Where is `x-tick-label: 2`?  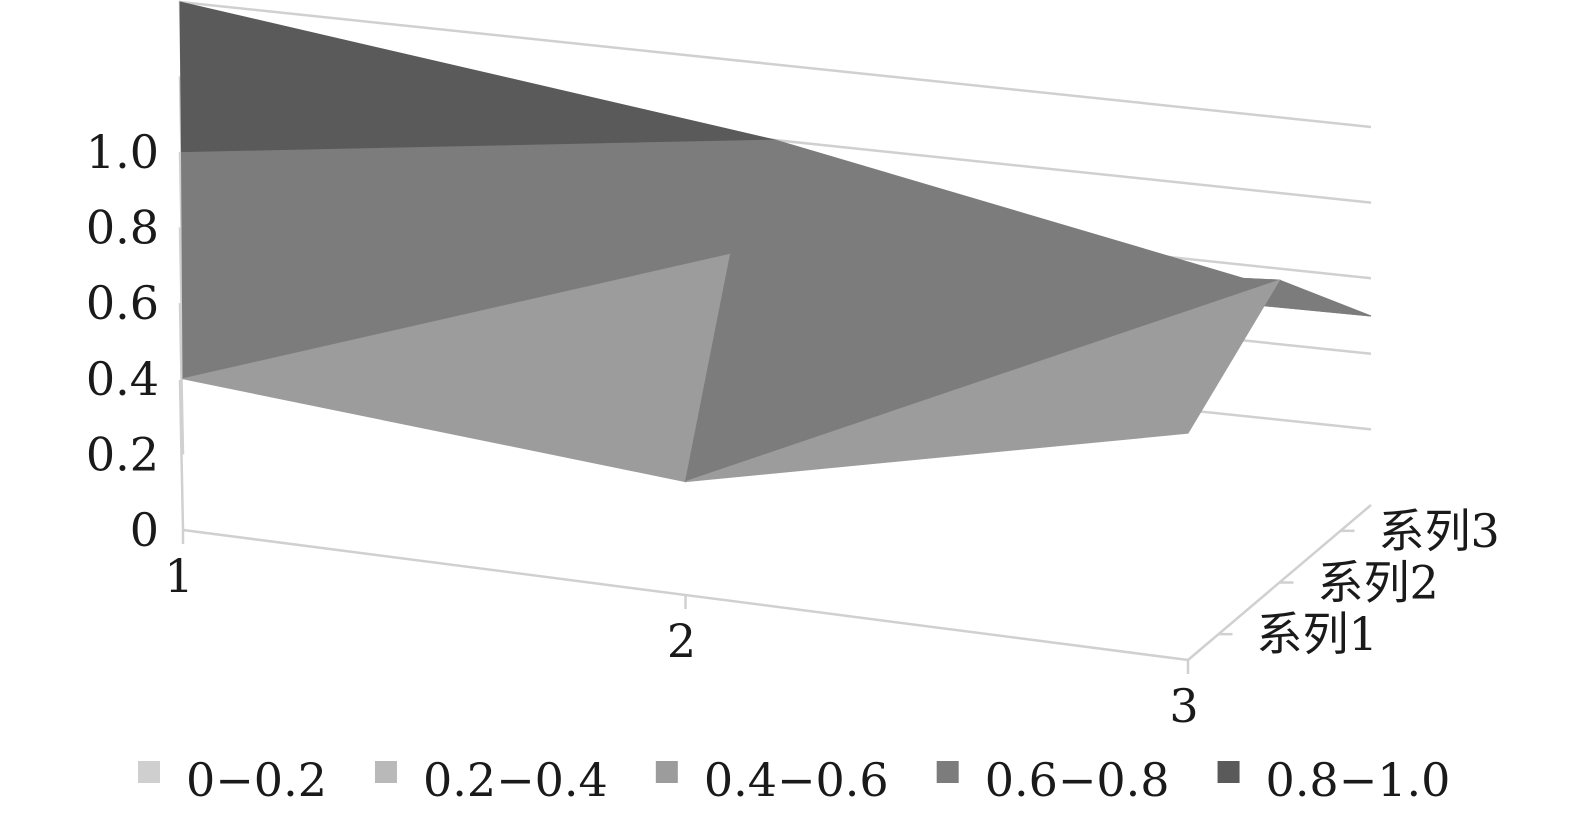 x-tick-label: 2 is located at coordinates (681, 641).